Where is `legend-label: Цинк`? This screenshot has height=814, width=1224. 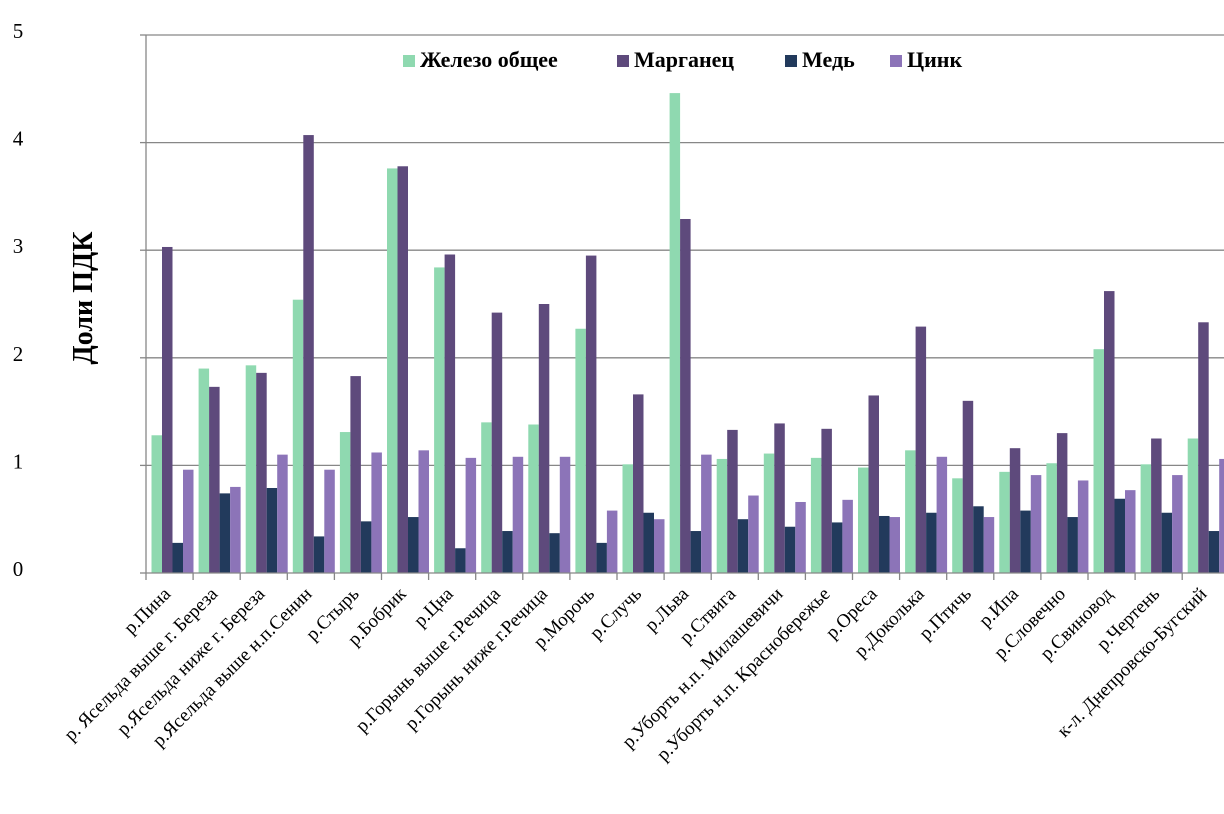 legend-label: Цинк is located at coordinates (934, 59).